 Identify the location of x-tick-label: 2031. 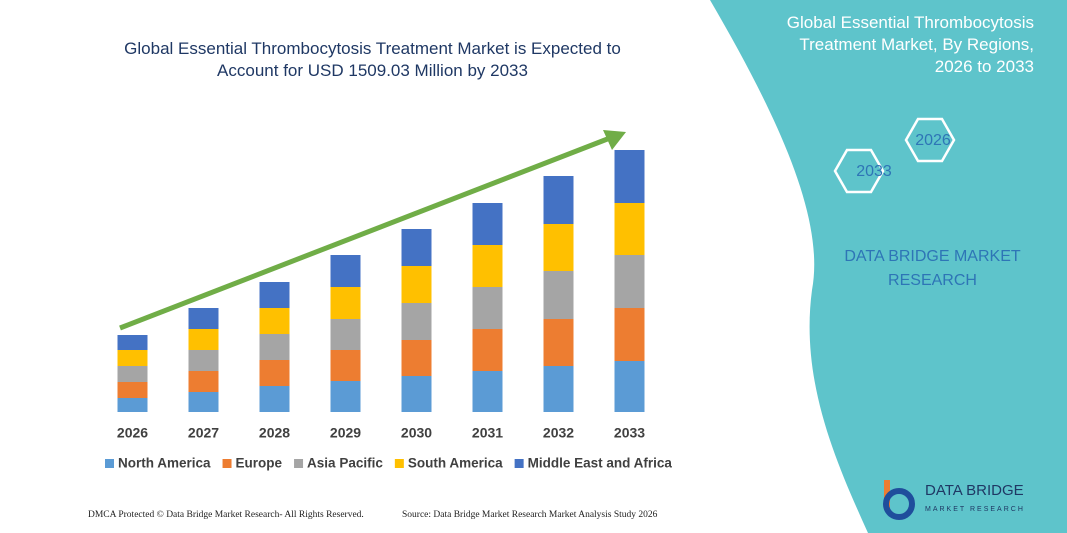
(487, 433).